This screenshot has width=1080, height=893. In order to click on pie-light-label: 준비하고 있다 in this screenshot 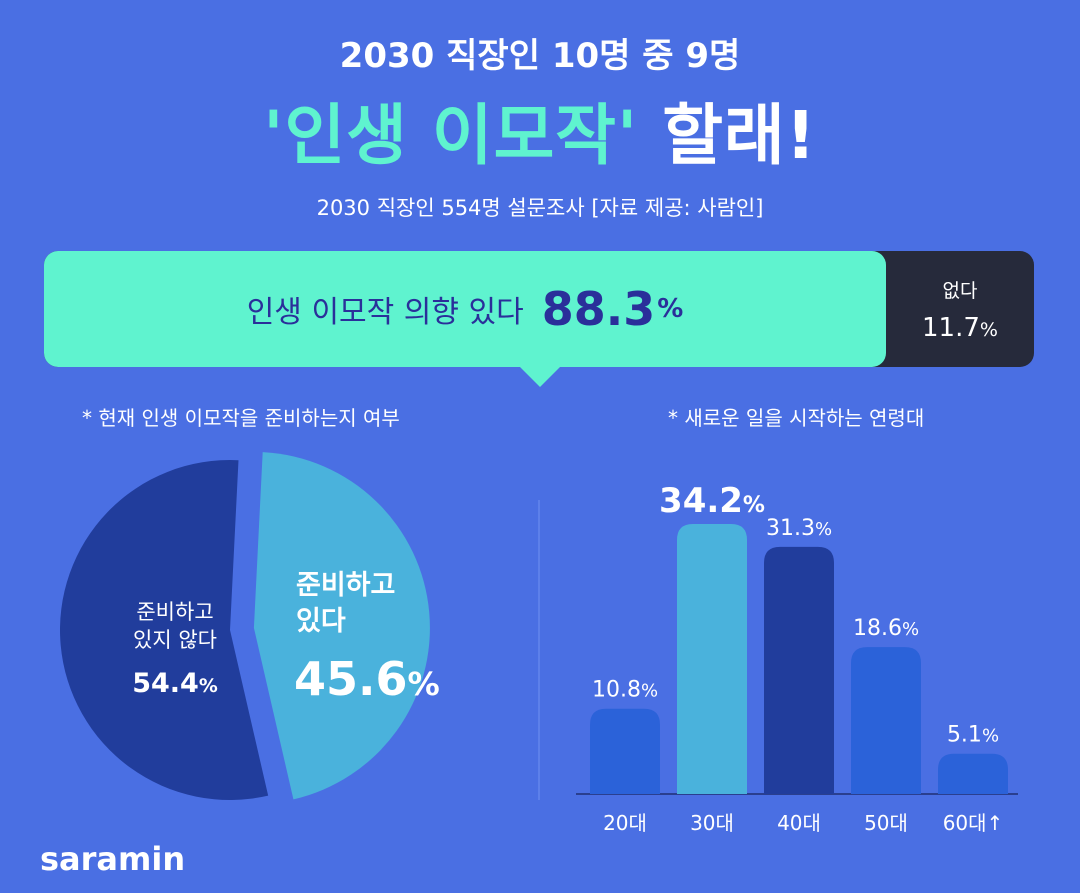, I will do `click(345, 604)`.